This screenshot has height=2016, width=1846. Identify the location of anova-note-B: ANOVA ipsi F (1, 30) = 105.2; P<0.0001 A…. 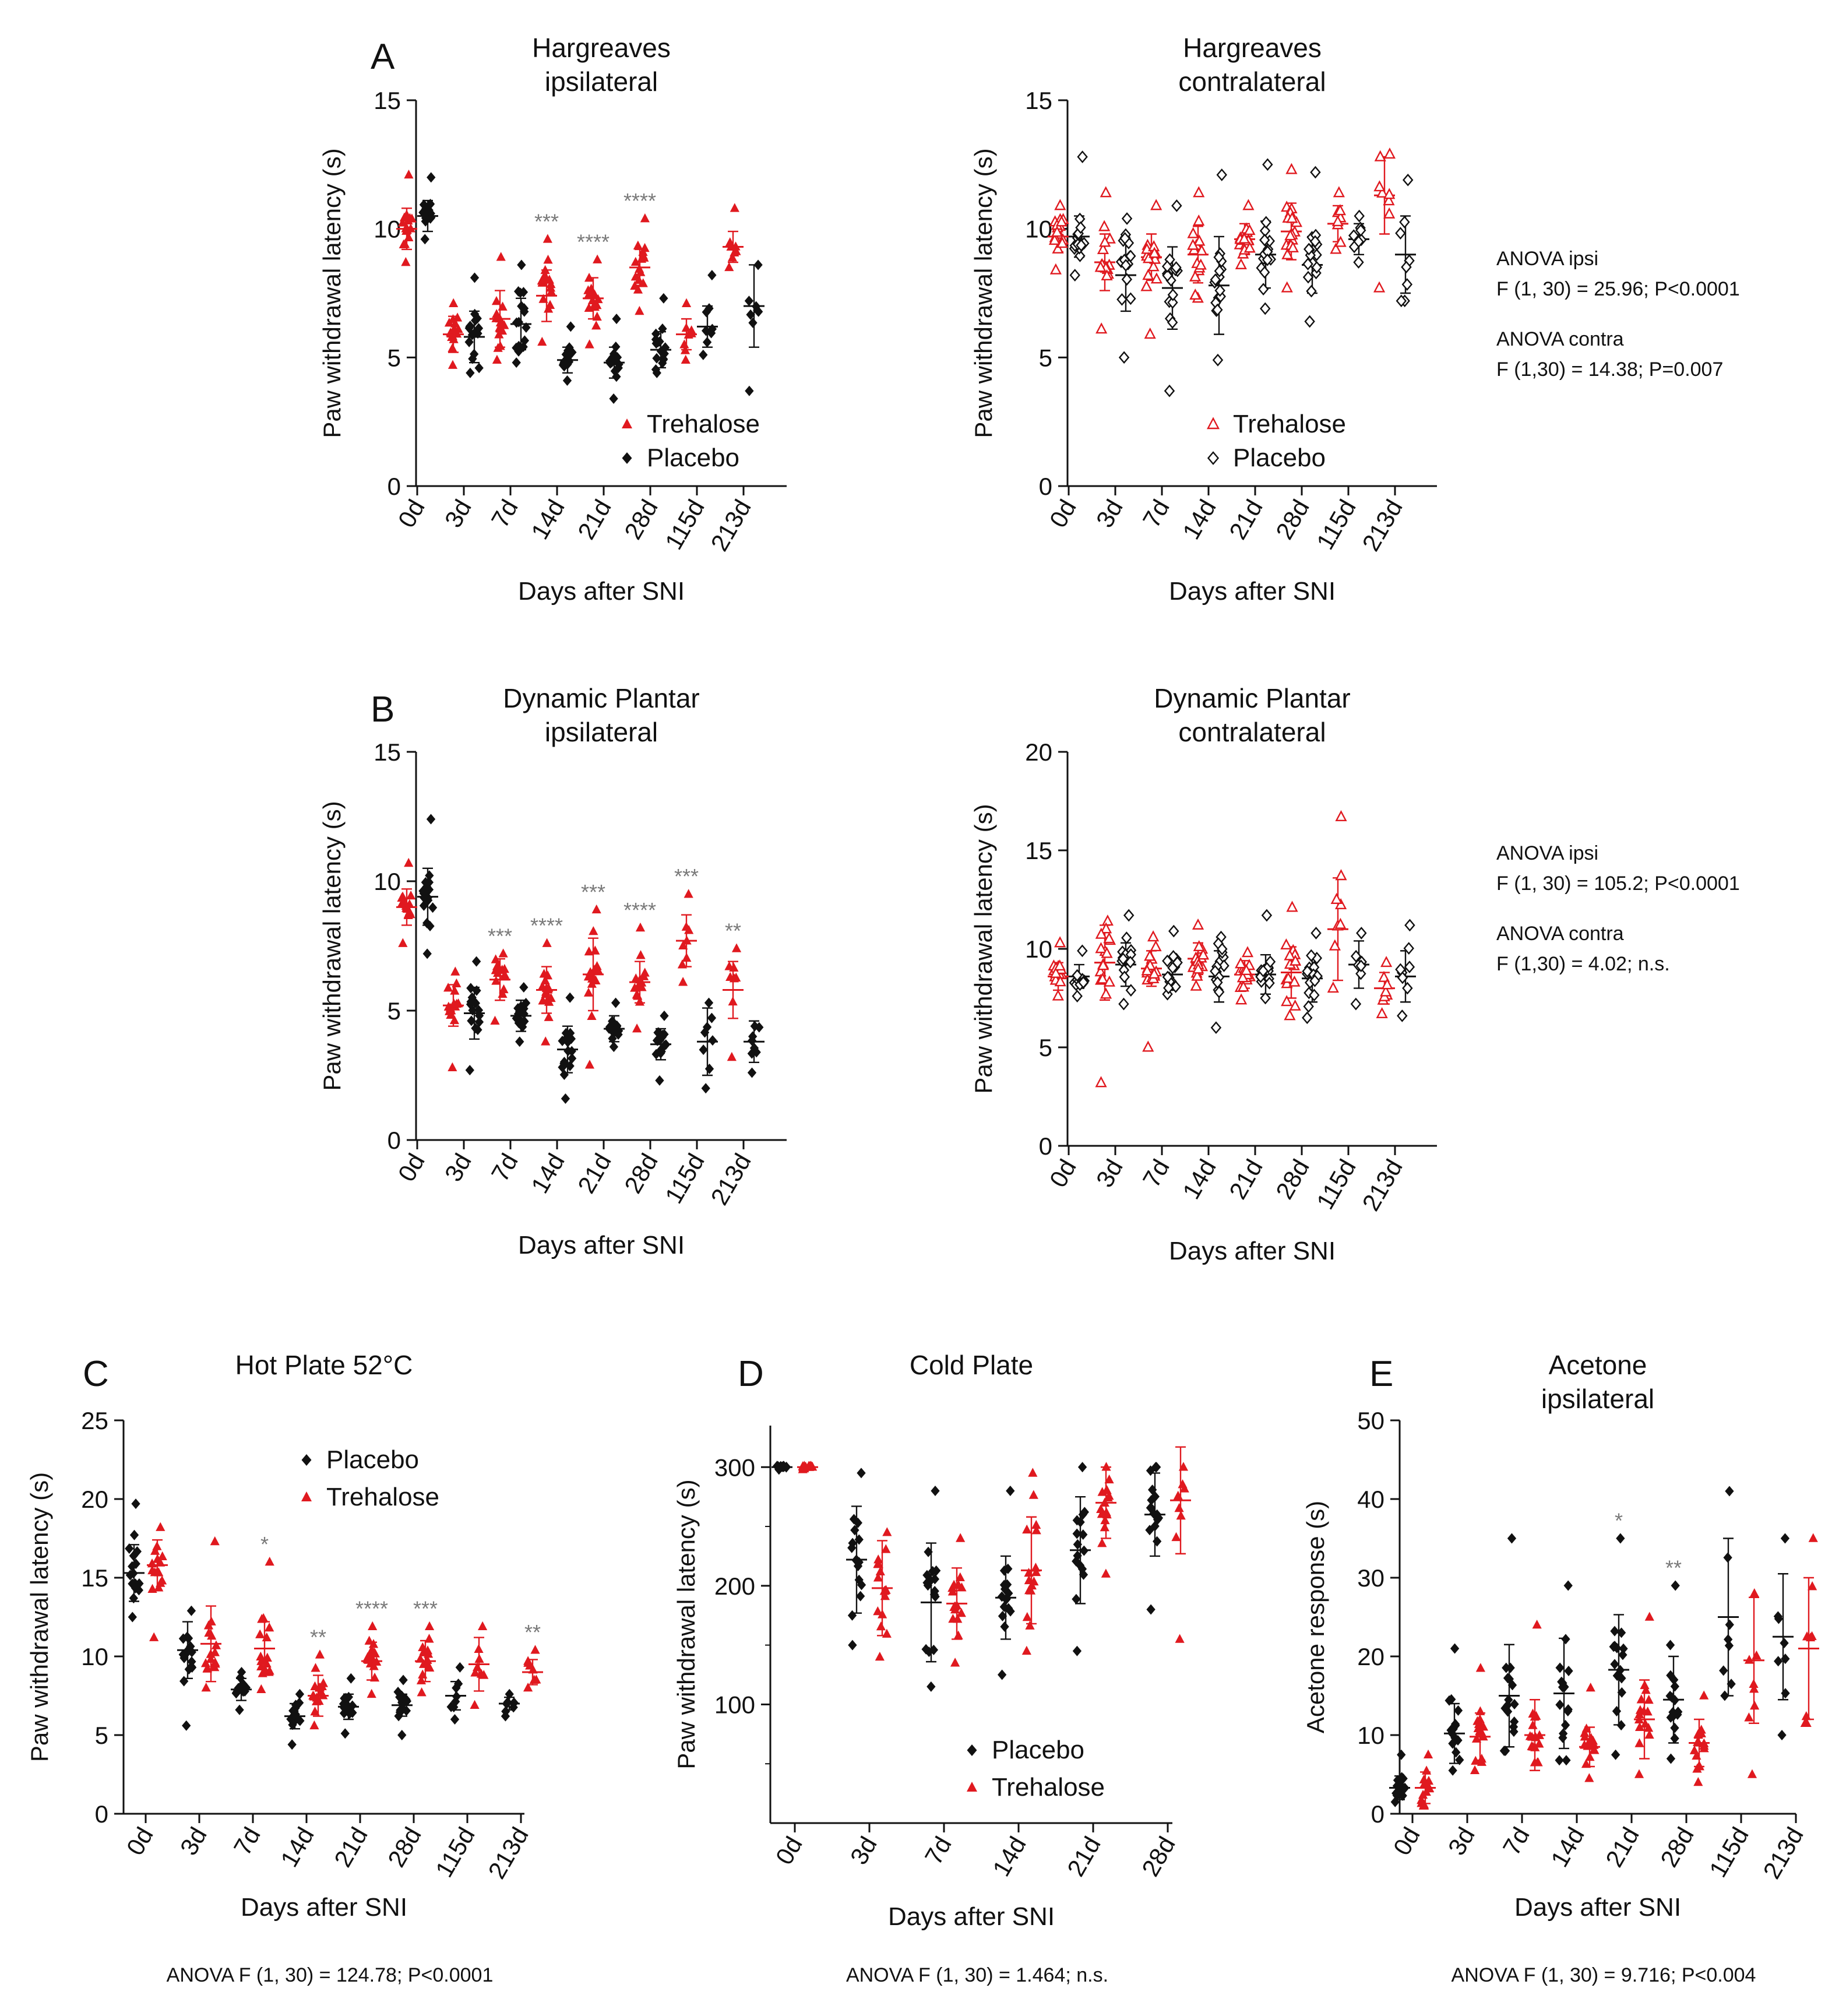
(1618, 908).